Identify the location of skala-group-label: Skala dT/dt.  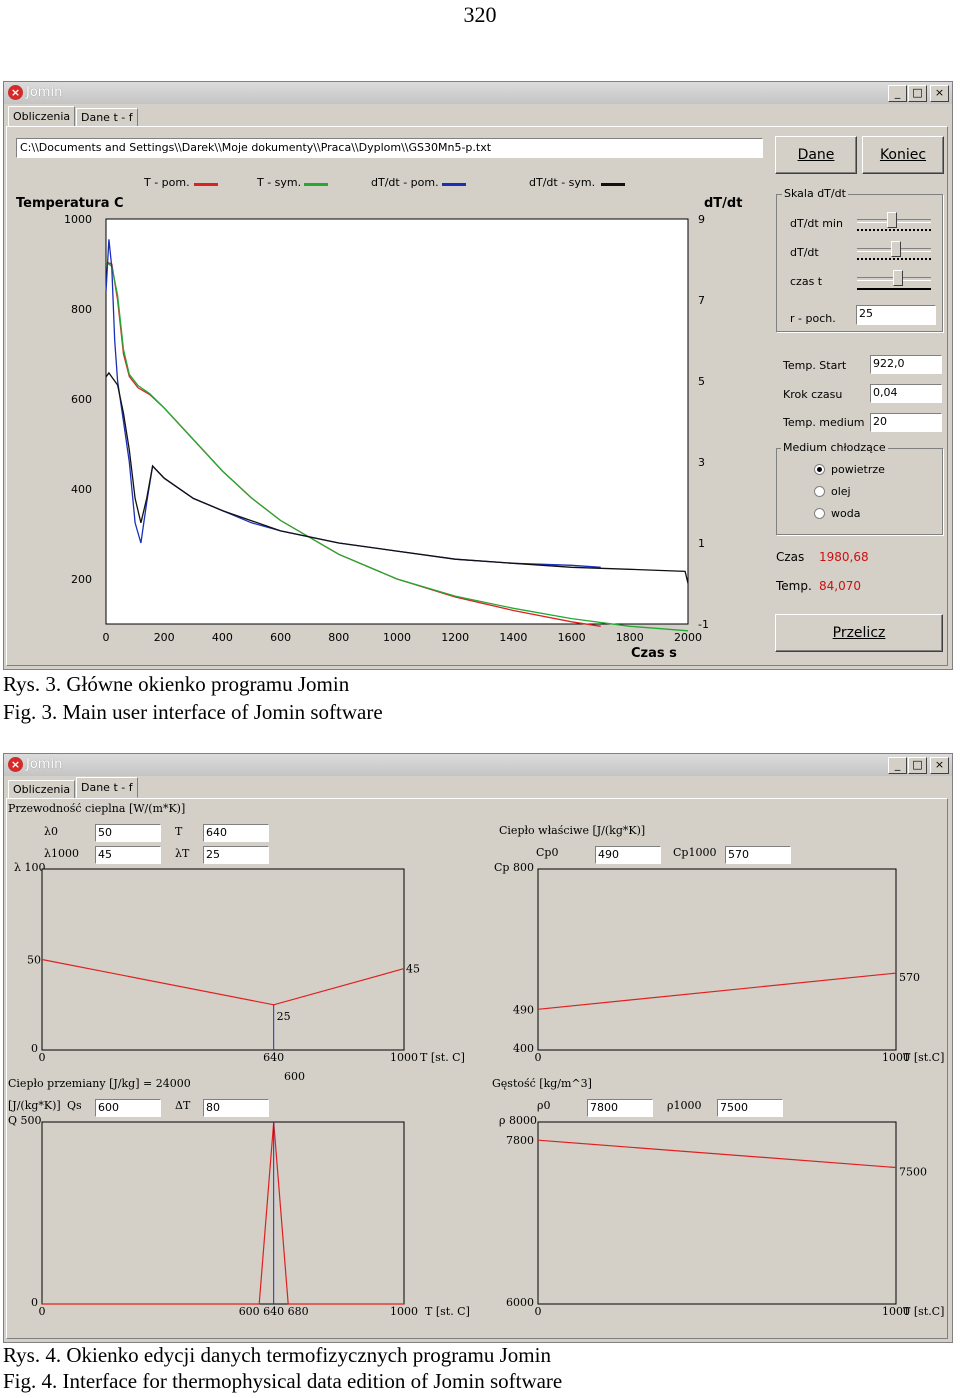
(815, 193).